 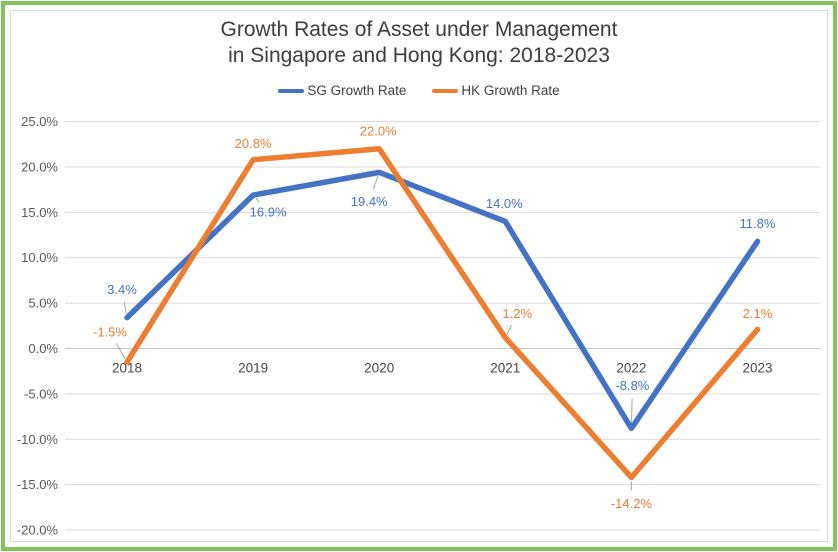 What do you see at coordinates (39, 257) in the screenshot?
I see `y-tick-label: 10.0%` at bounding box center [39, 257].